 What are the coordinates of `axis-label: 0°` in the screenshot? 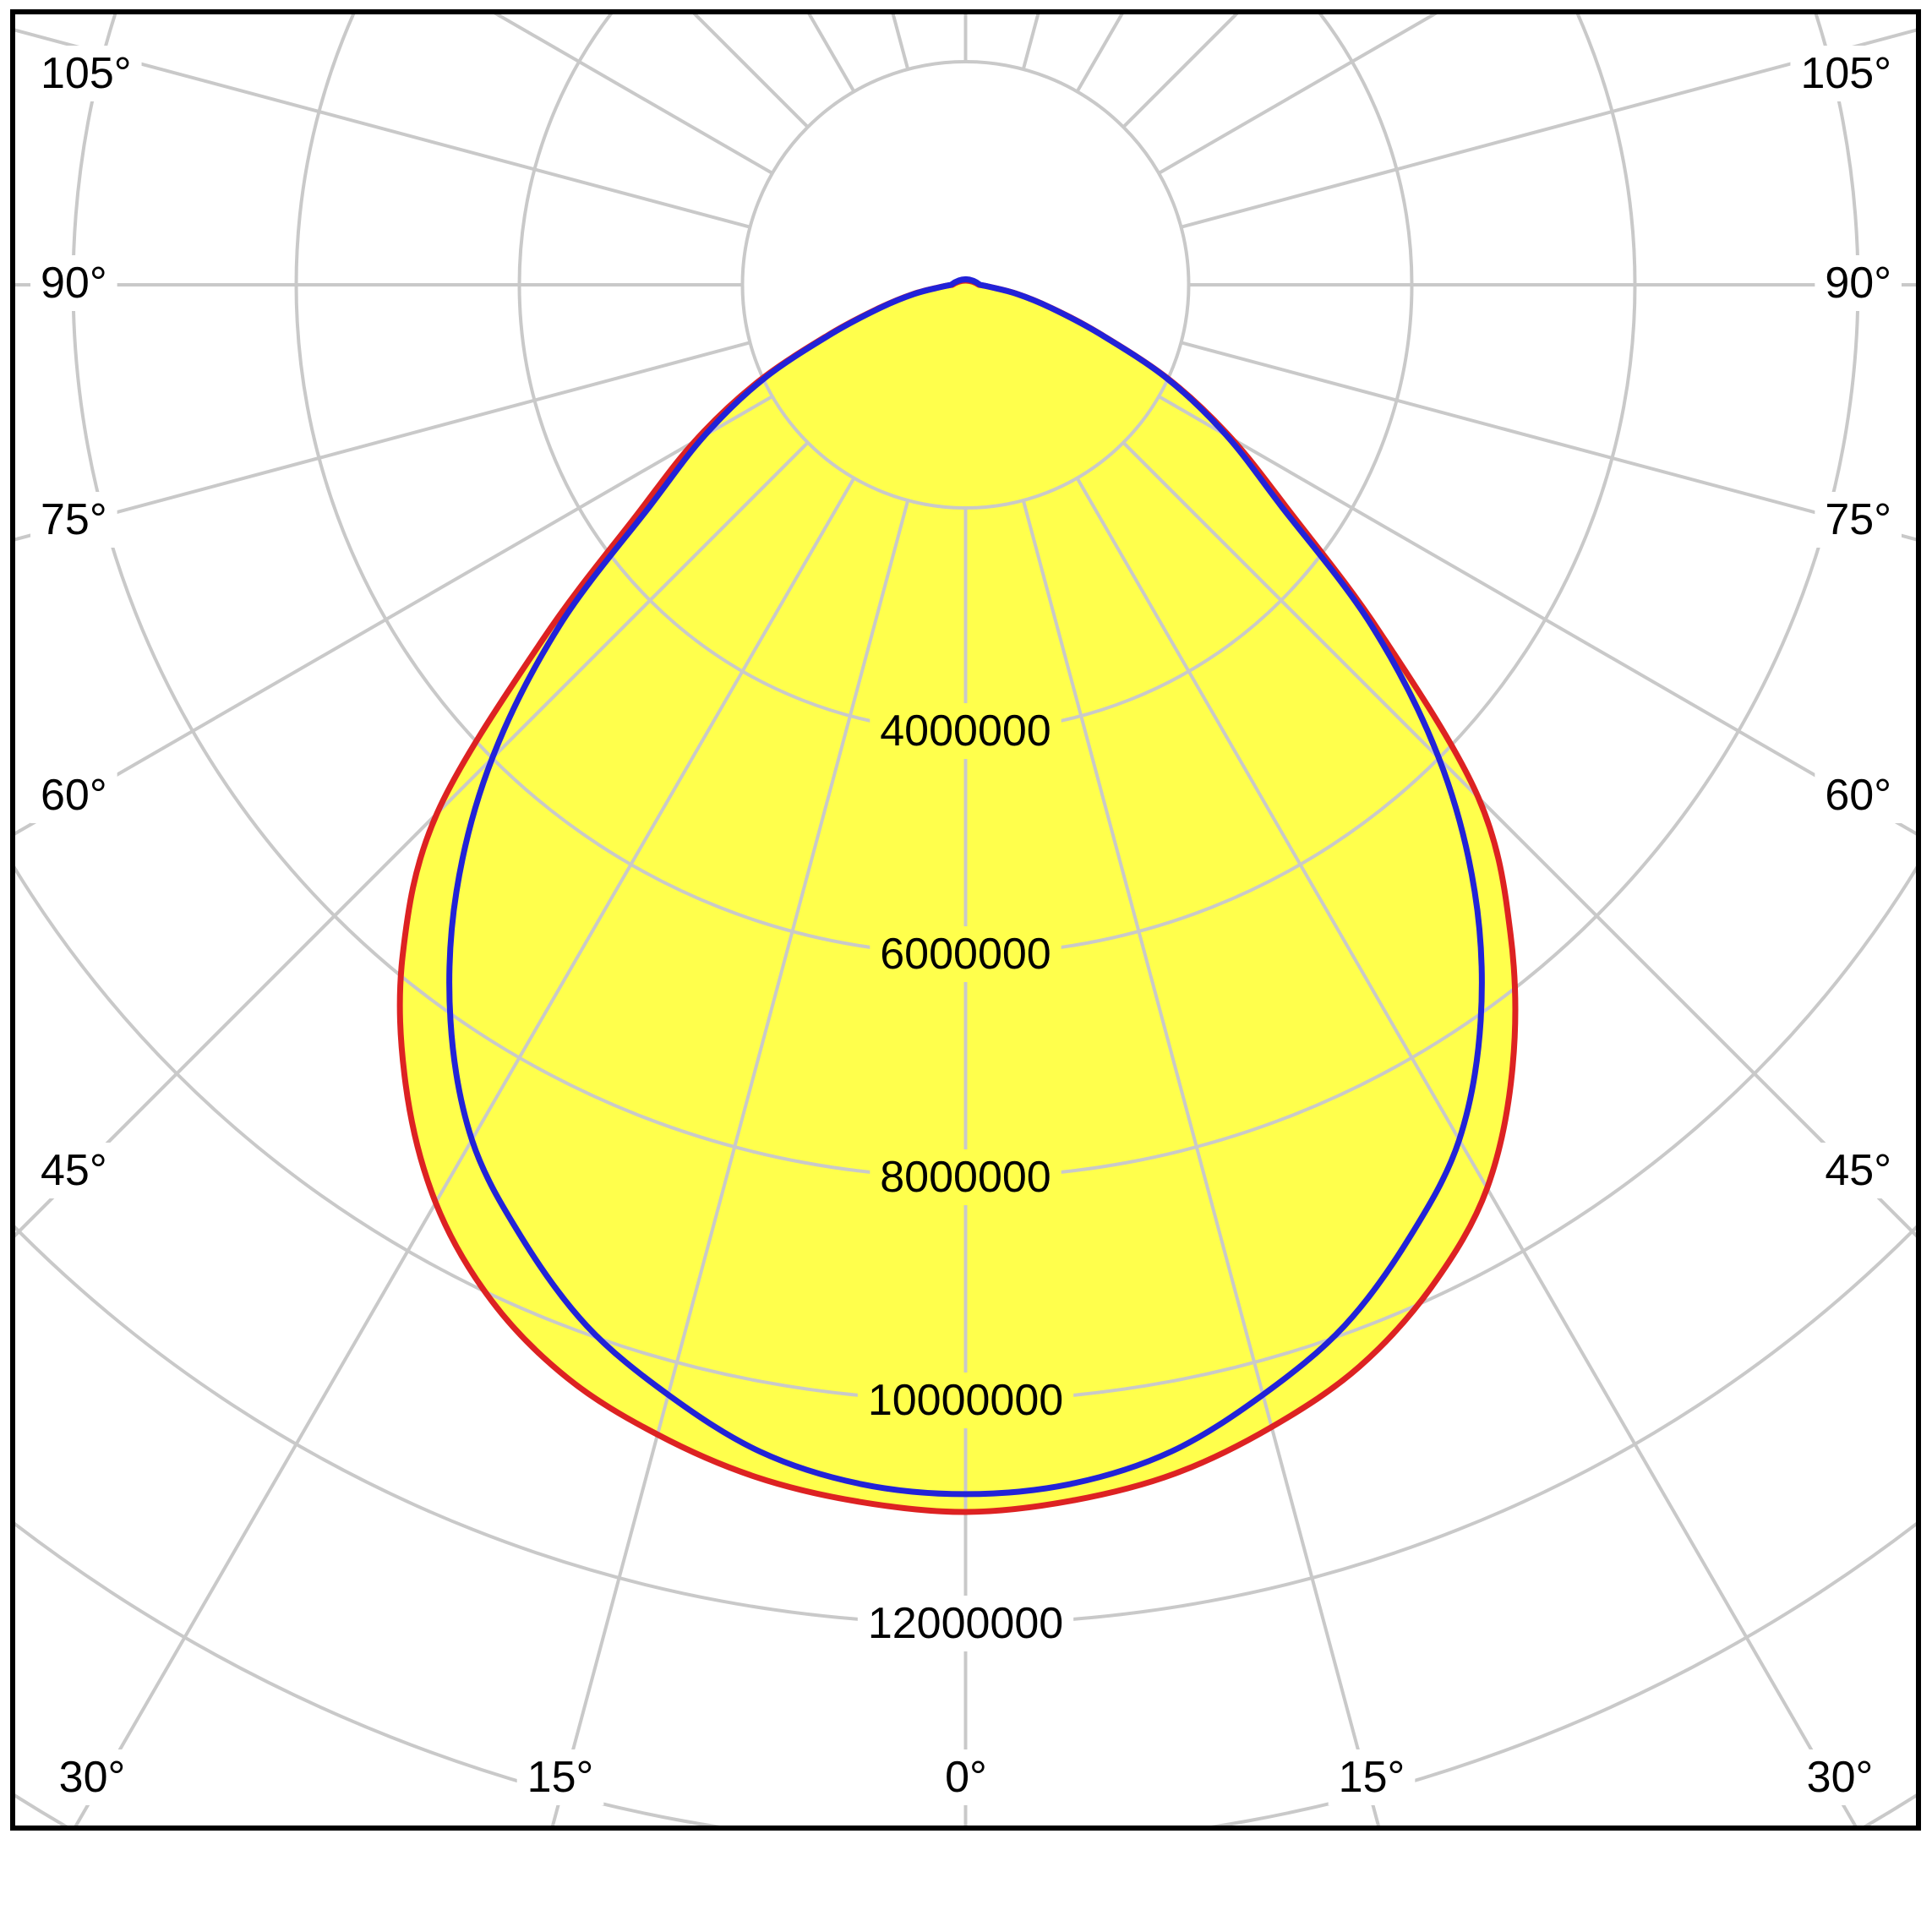 It's located at (966, 1777).